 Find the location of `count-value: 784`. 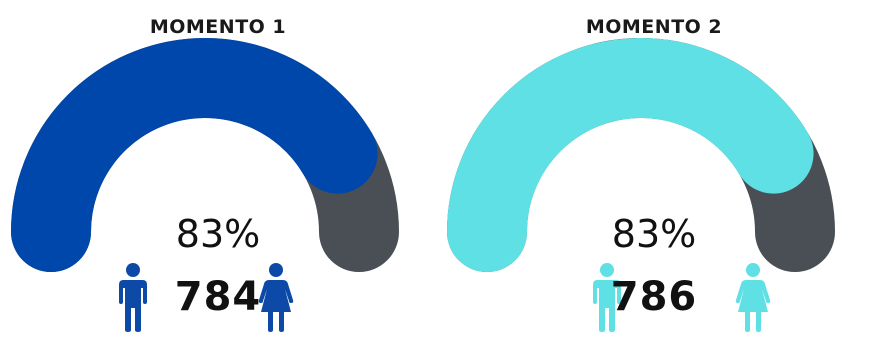

count-value: 784 is located at coordinates (218, 297).